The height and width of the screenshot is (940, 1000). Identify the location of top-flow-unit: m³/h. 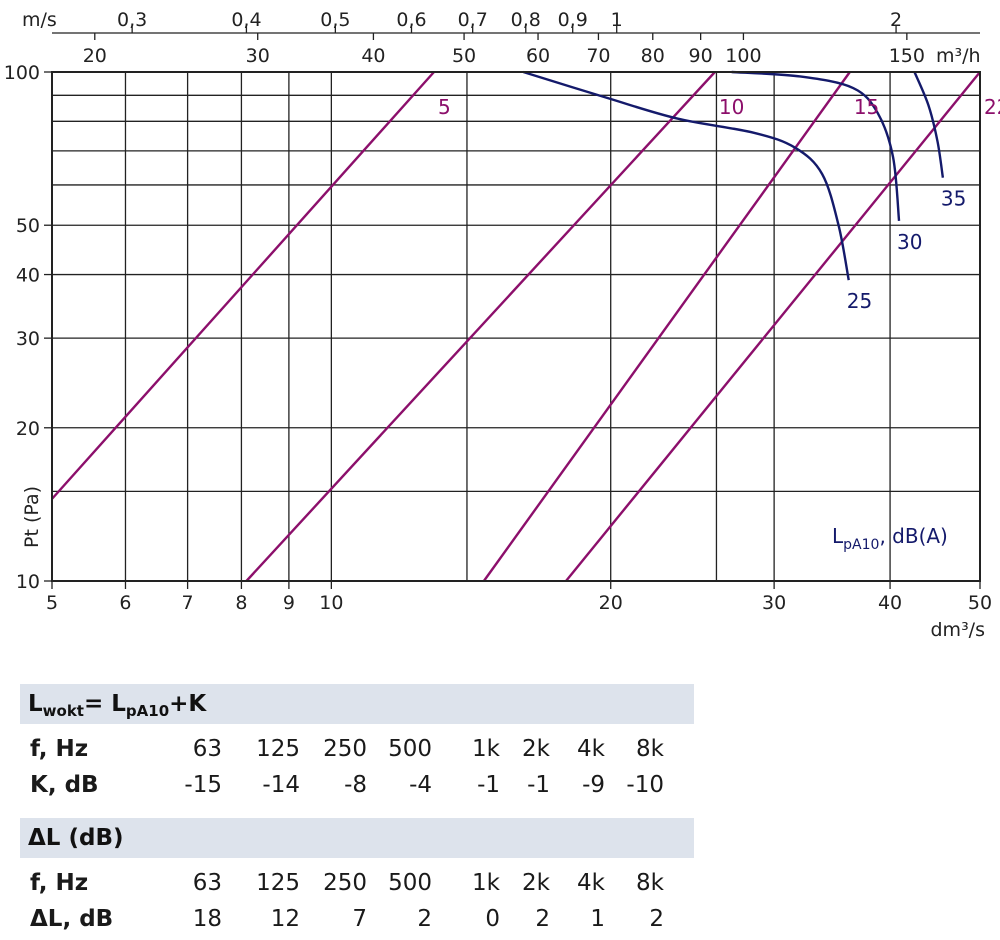
(958, 56).